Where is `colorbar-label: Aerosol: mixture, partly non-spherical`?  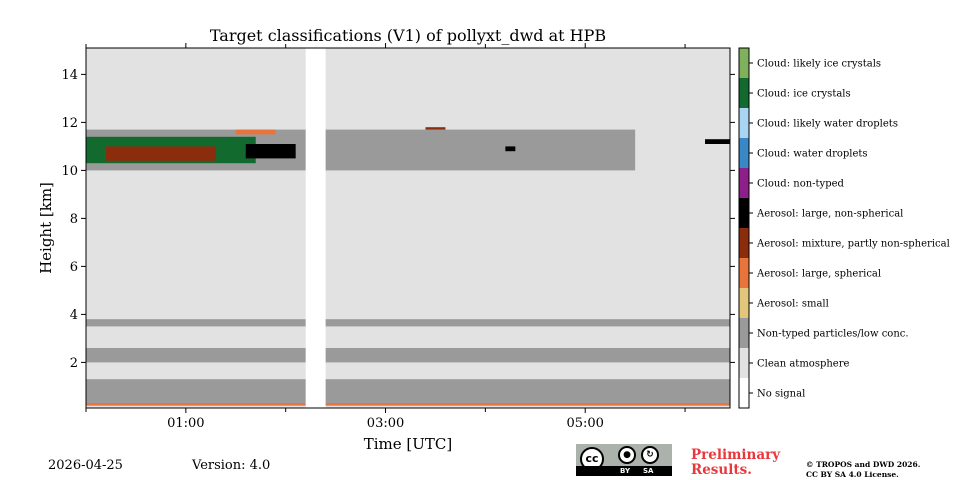 colorbar-label: Aerosol: mixture, partly non-spherical is located at coordinates (853, 244).